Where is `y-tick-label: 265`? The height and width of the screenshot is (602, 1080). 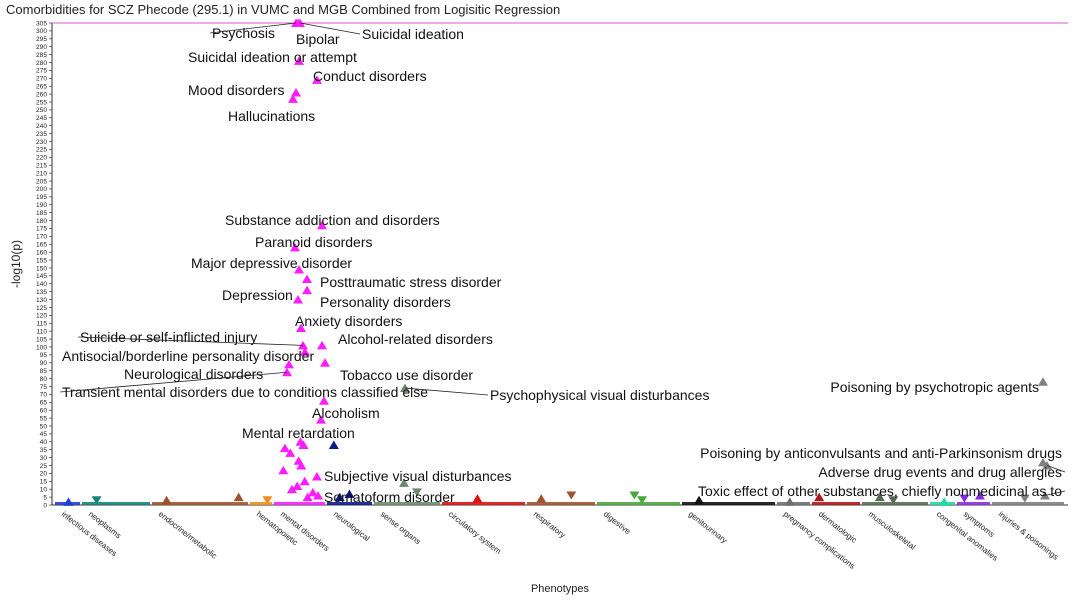
y-tick-label: 265 is located at coordinates (41, 87).